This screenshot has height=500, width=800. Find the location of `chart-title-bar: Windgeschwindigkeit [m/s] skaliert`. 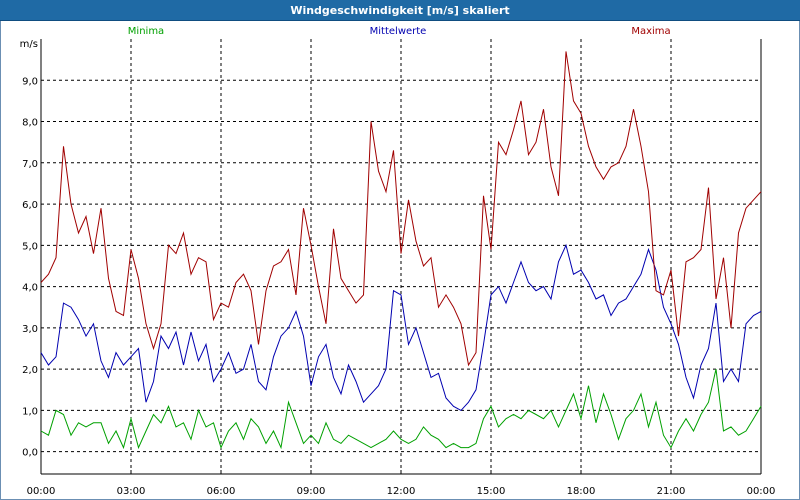

chart-title-bar: Windgeschwindigkeit [m/s] skaliert is located at coordinates (400, 10).